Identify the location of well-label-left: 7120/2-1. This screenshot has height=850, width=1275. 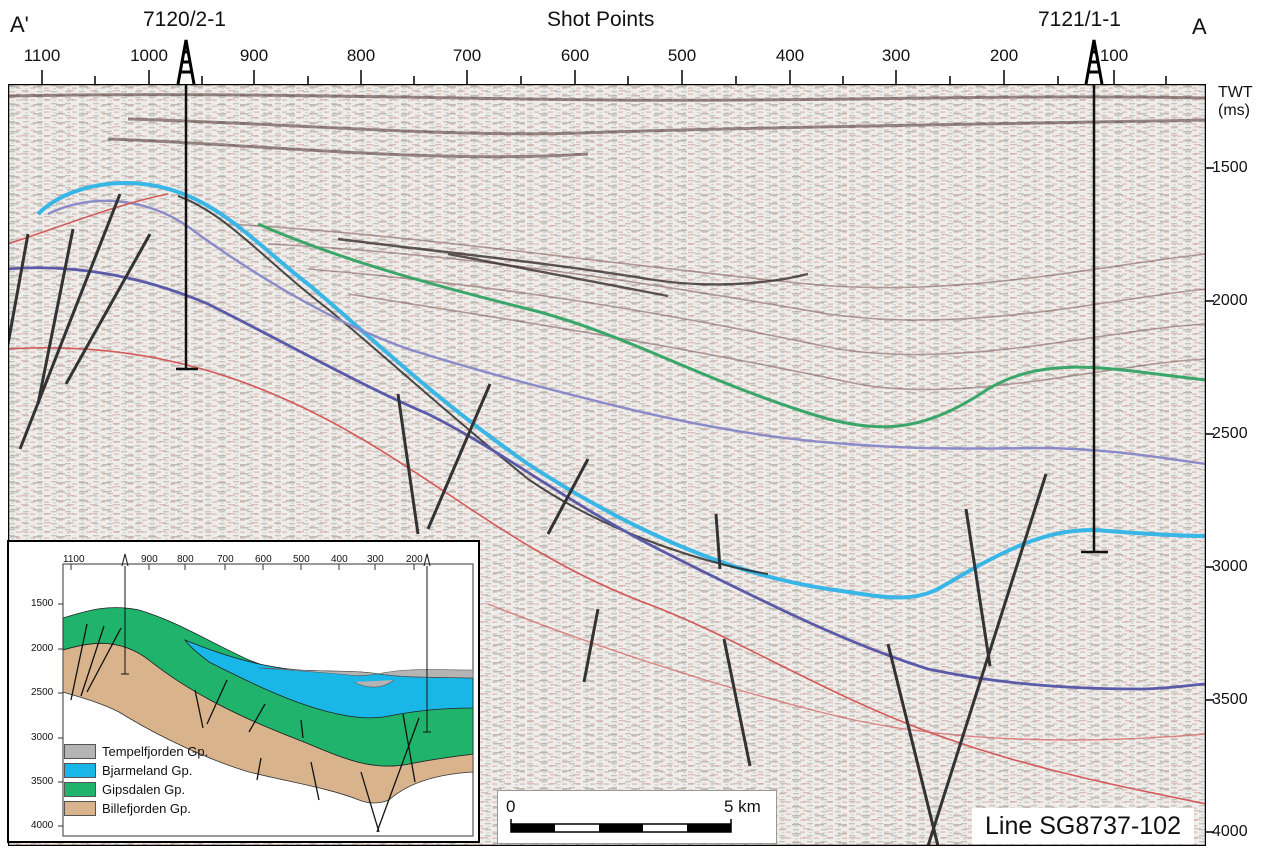
(184, 19).